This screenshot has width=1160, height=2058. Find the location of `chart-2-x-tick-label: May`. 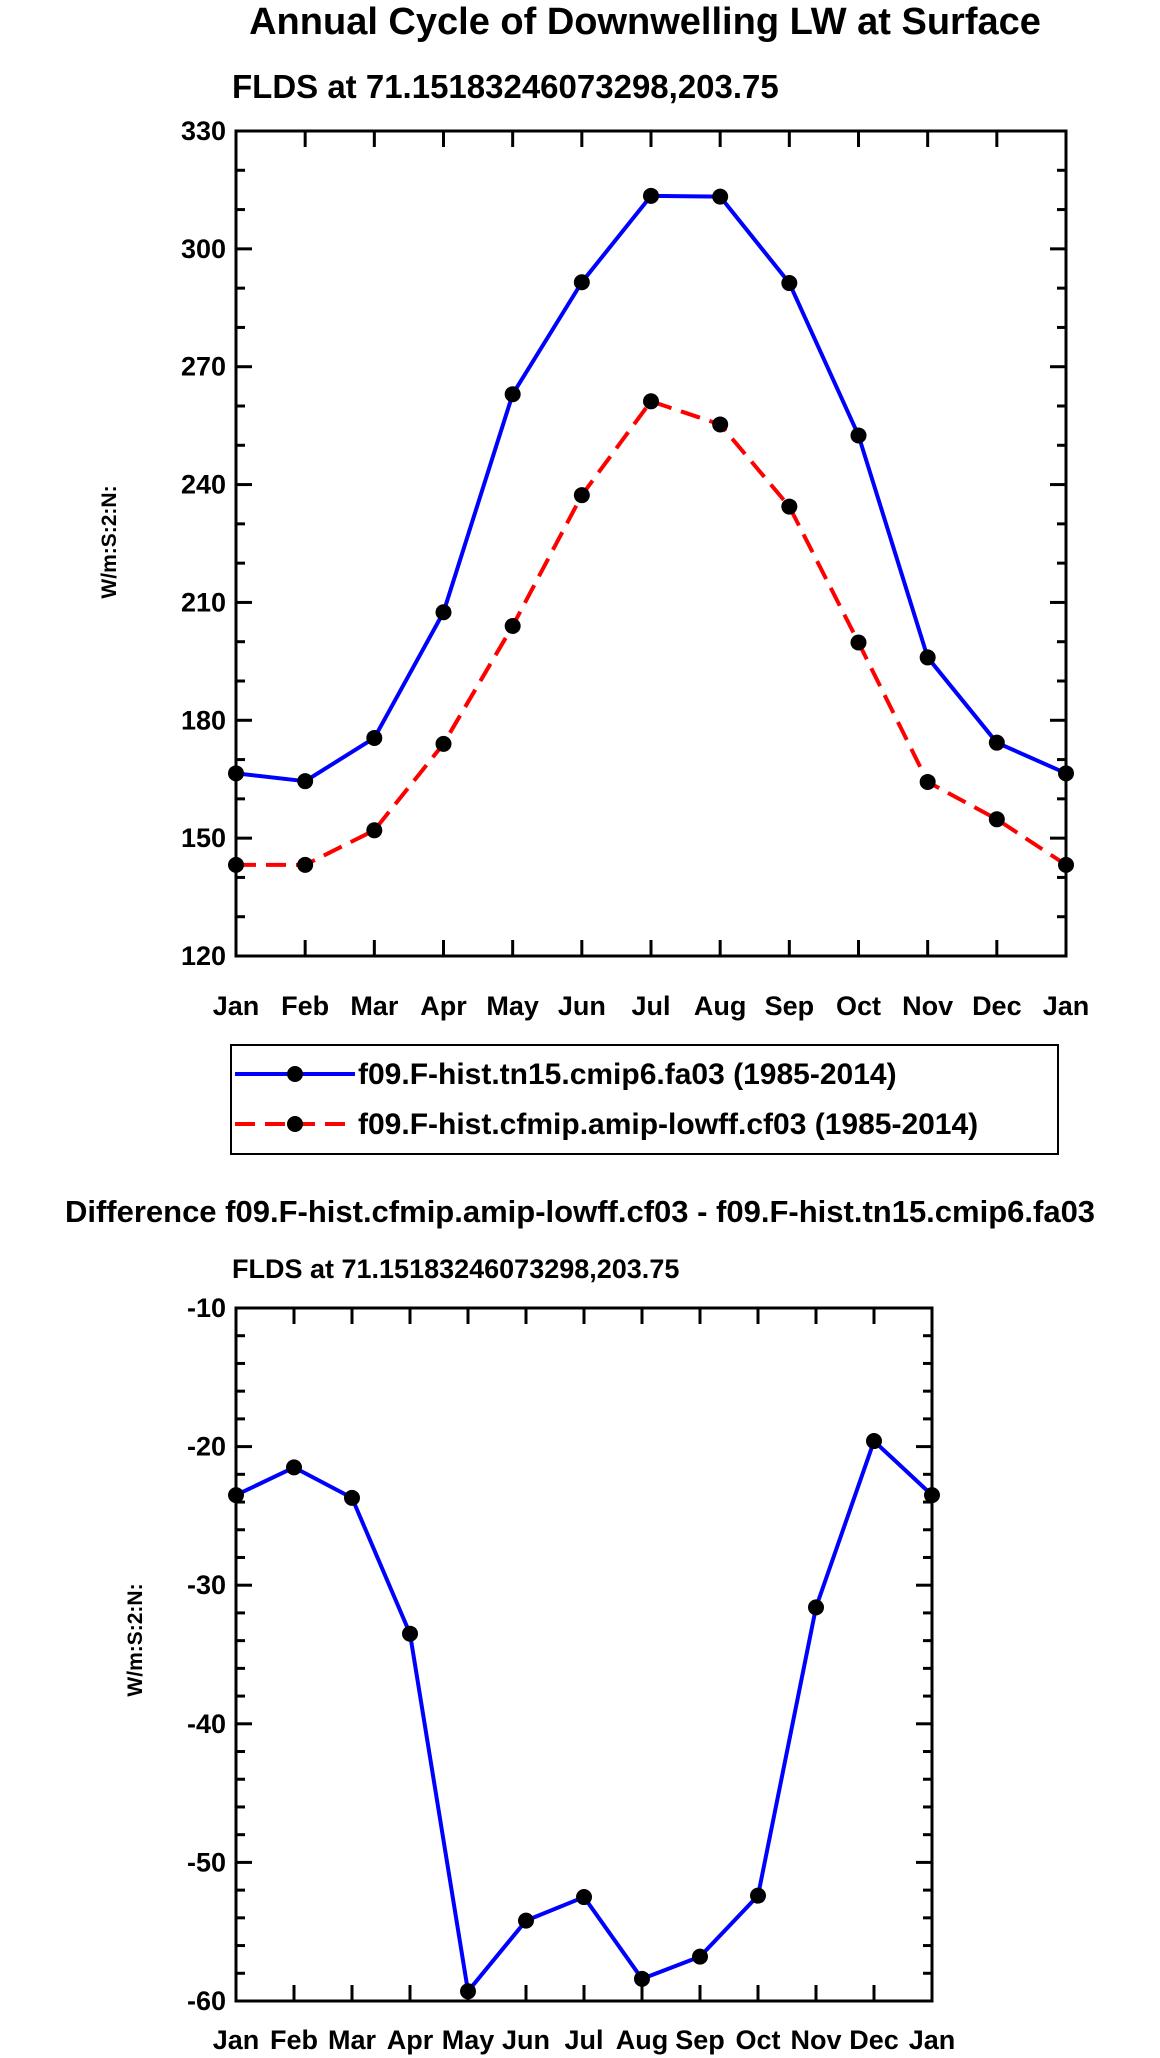

chart-2-x-tick-label: May is located at coordinates (468, 2040).